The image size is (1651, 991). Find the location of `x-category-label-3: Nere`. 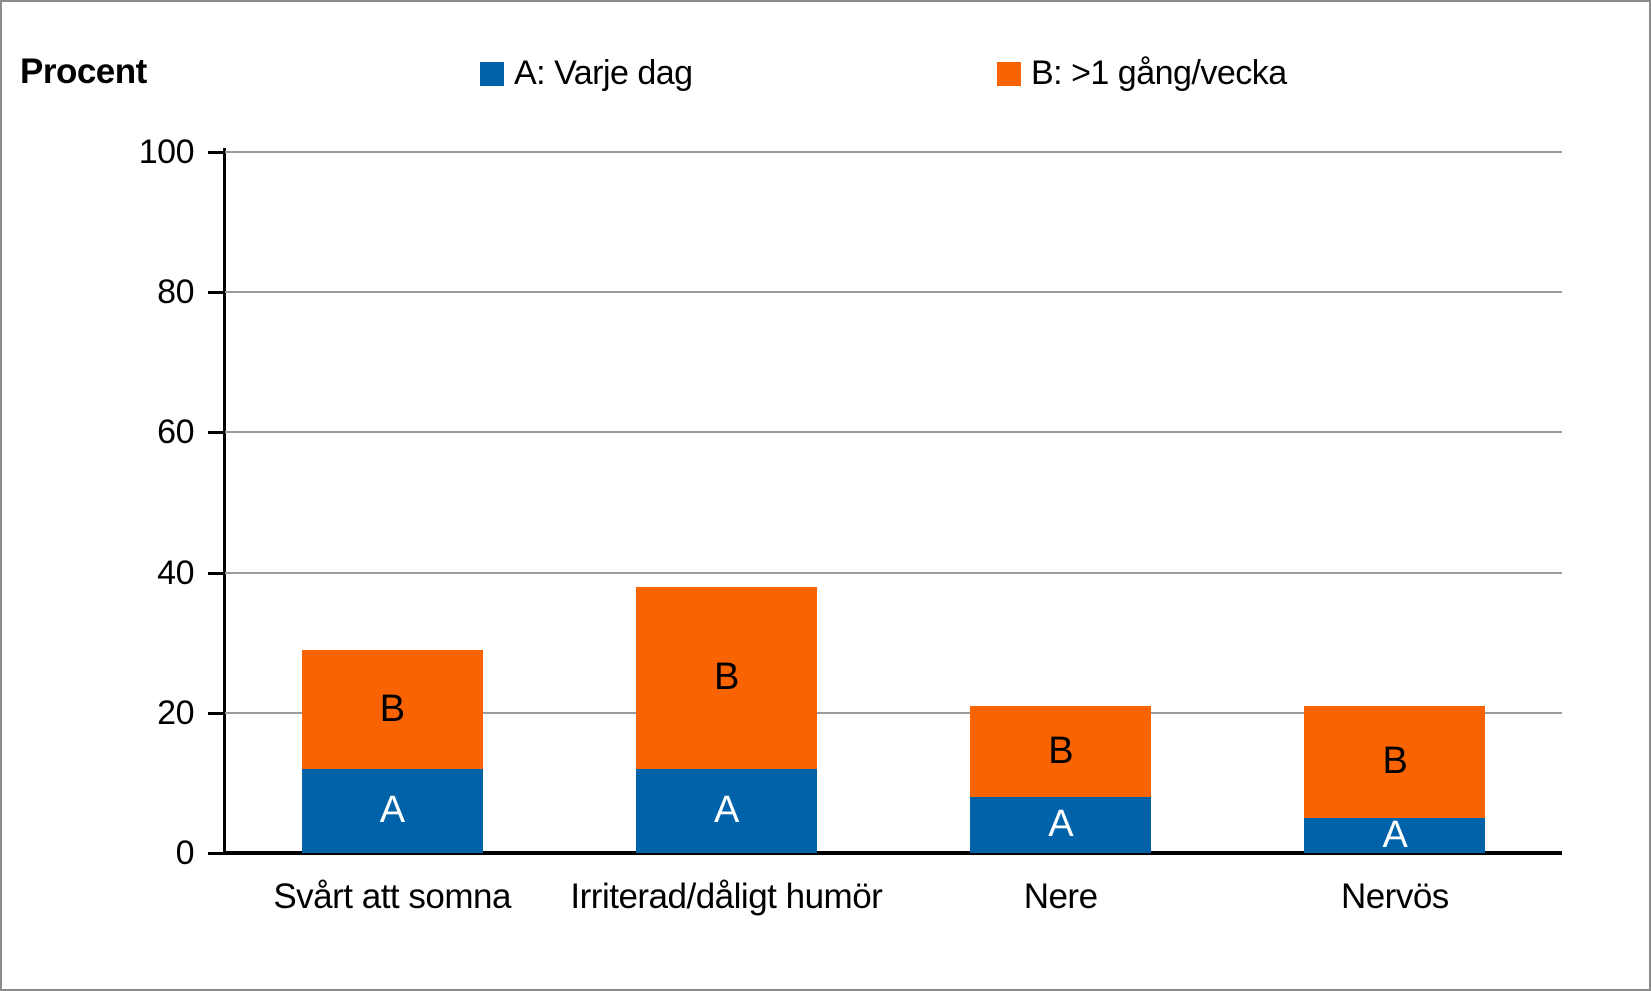

x-category-label-3: Nere is located at coordinates (1060, 896).